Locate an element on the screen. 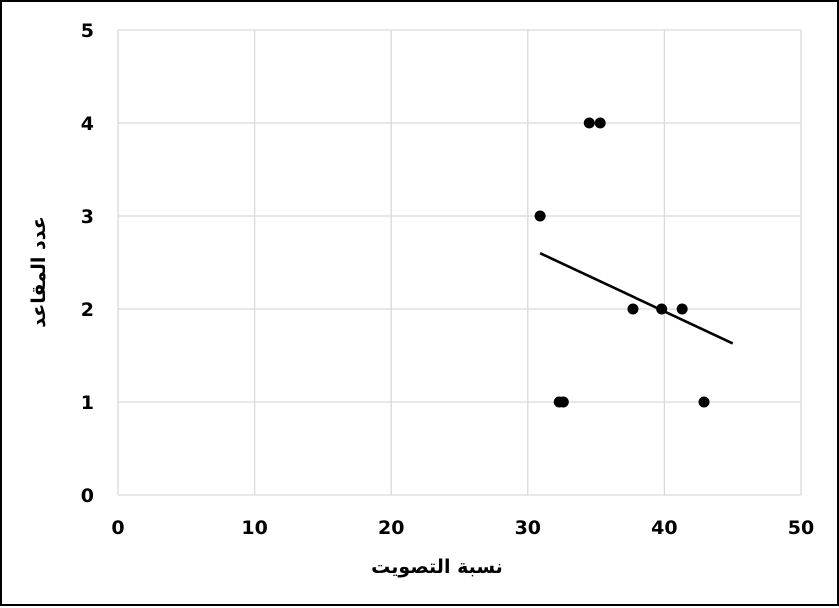 The image size is (839, 608). y-tick-label: 0 is located at coordinates (87, 496).